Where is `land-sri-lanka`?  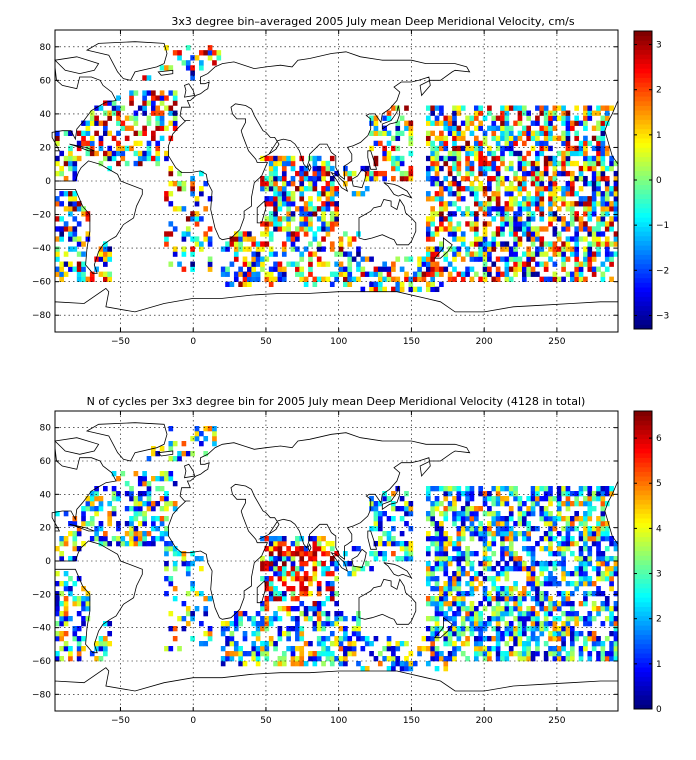
land-sri-lanka is located at coordinates (309, 167).